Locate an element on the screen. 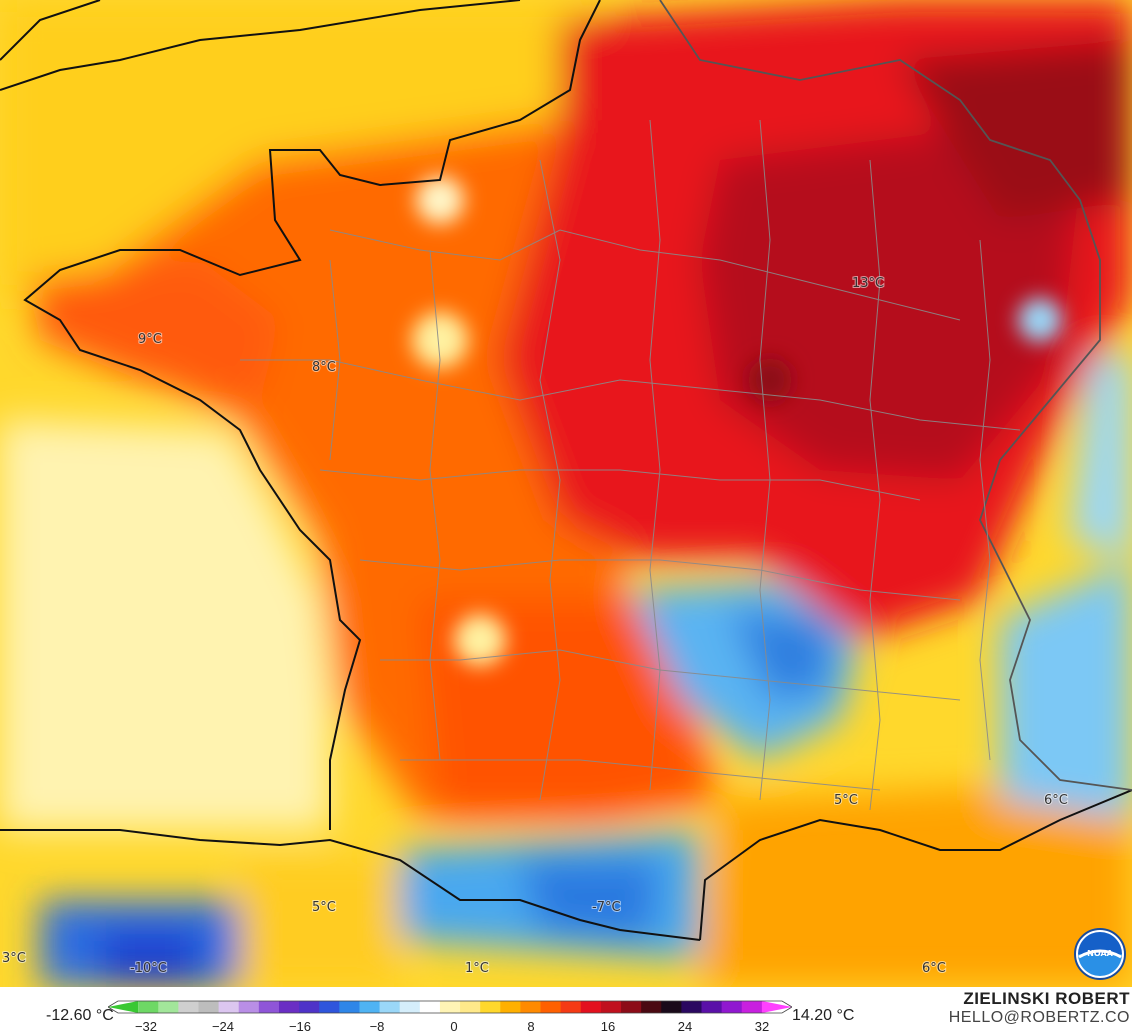  map-label: 9°C is located at coordinates (150, 339).